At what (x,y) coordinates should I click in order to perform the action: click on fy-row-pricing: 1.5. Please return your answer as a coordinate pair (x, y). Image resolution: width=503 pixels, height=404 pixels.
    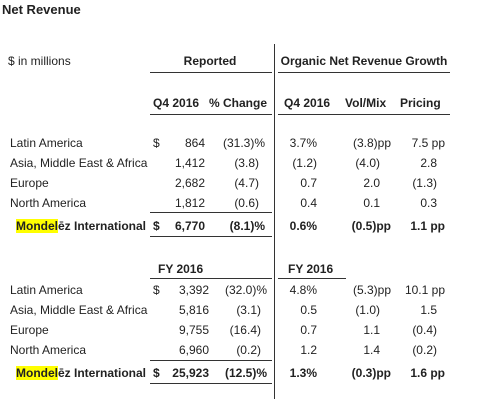
    Looking at the image, I should click on (428, 310).